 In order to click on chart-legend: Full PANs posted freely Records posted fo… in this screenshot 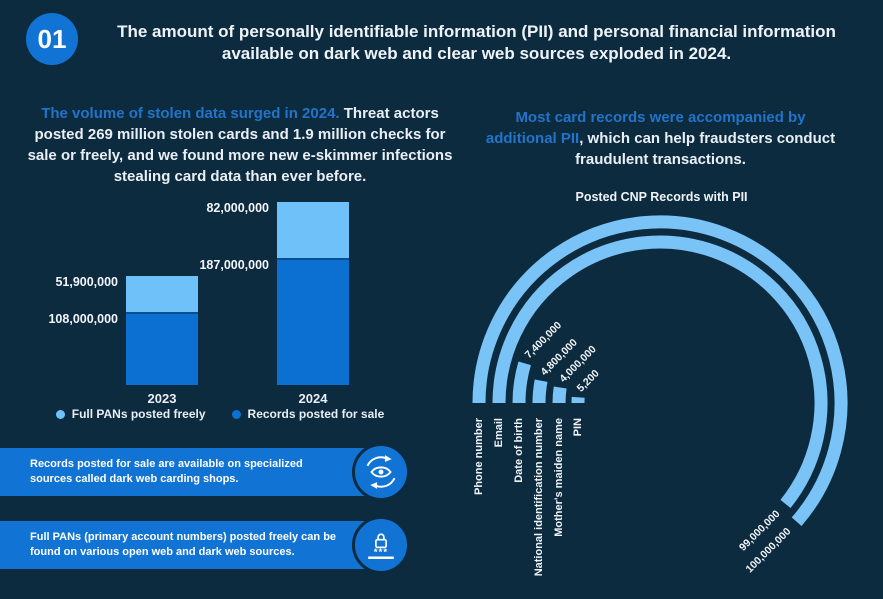, I will do `click(220, 414)`.